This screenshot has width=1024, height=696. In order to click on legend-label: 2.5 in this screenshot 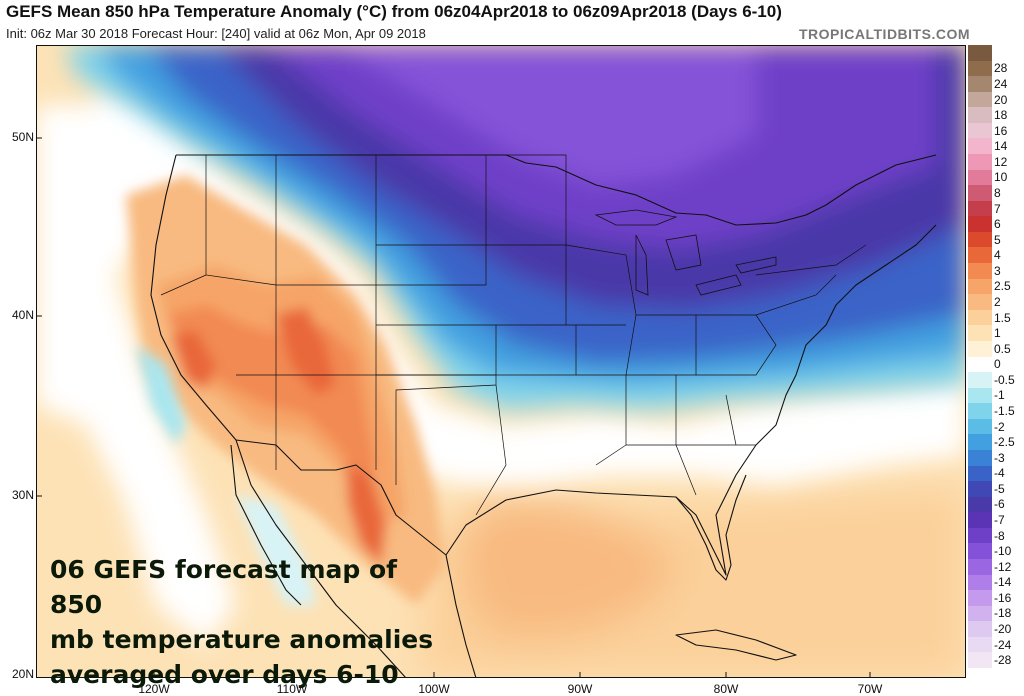, I will do `click(1002, 286)`.